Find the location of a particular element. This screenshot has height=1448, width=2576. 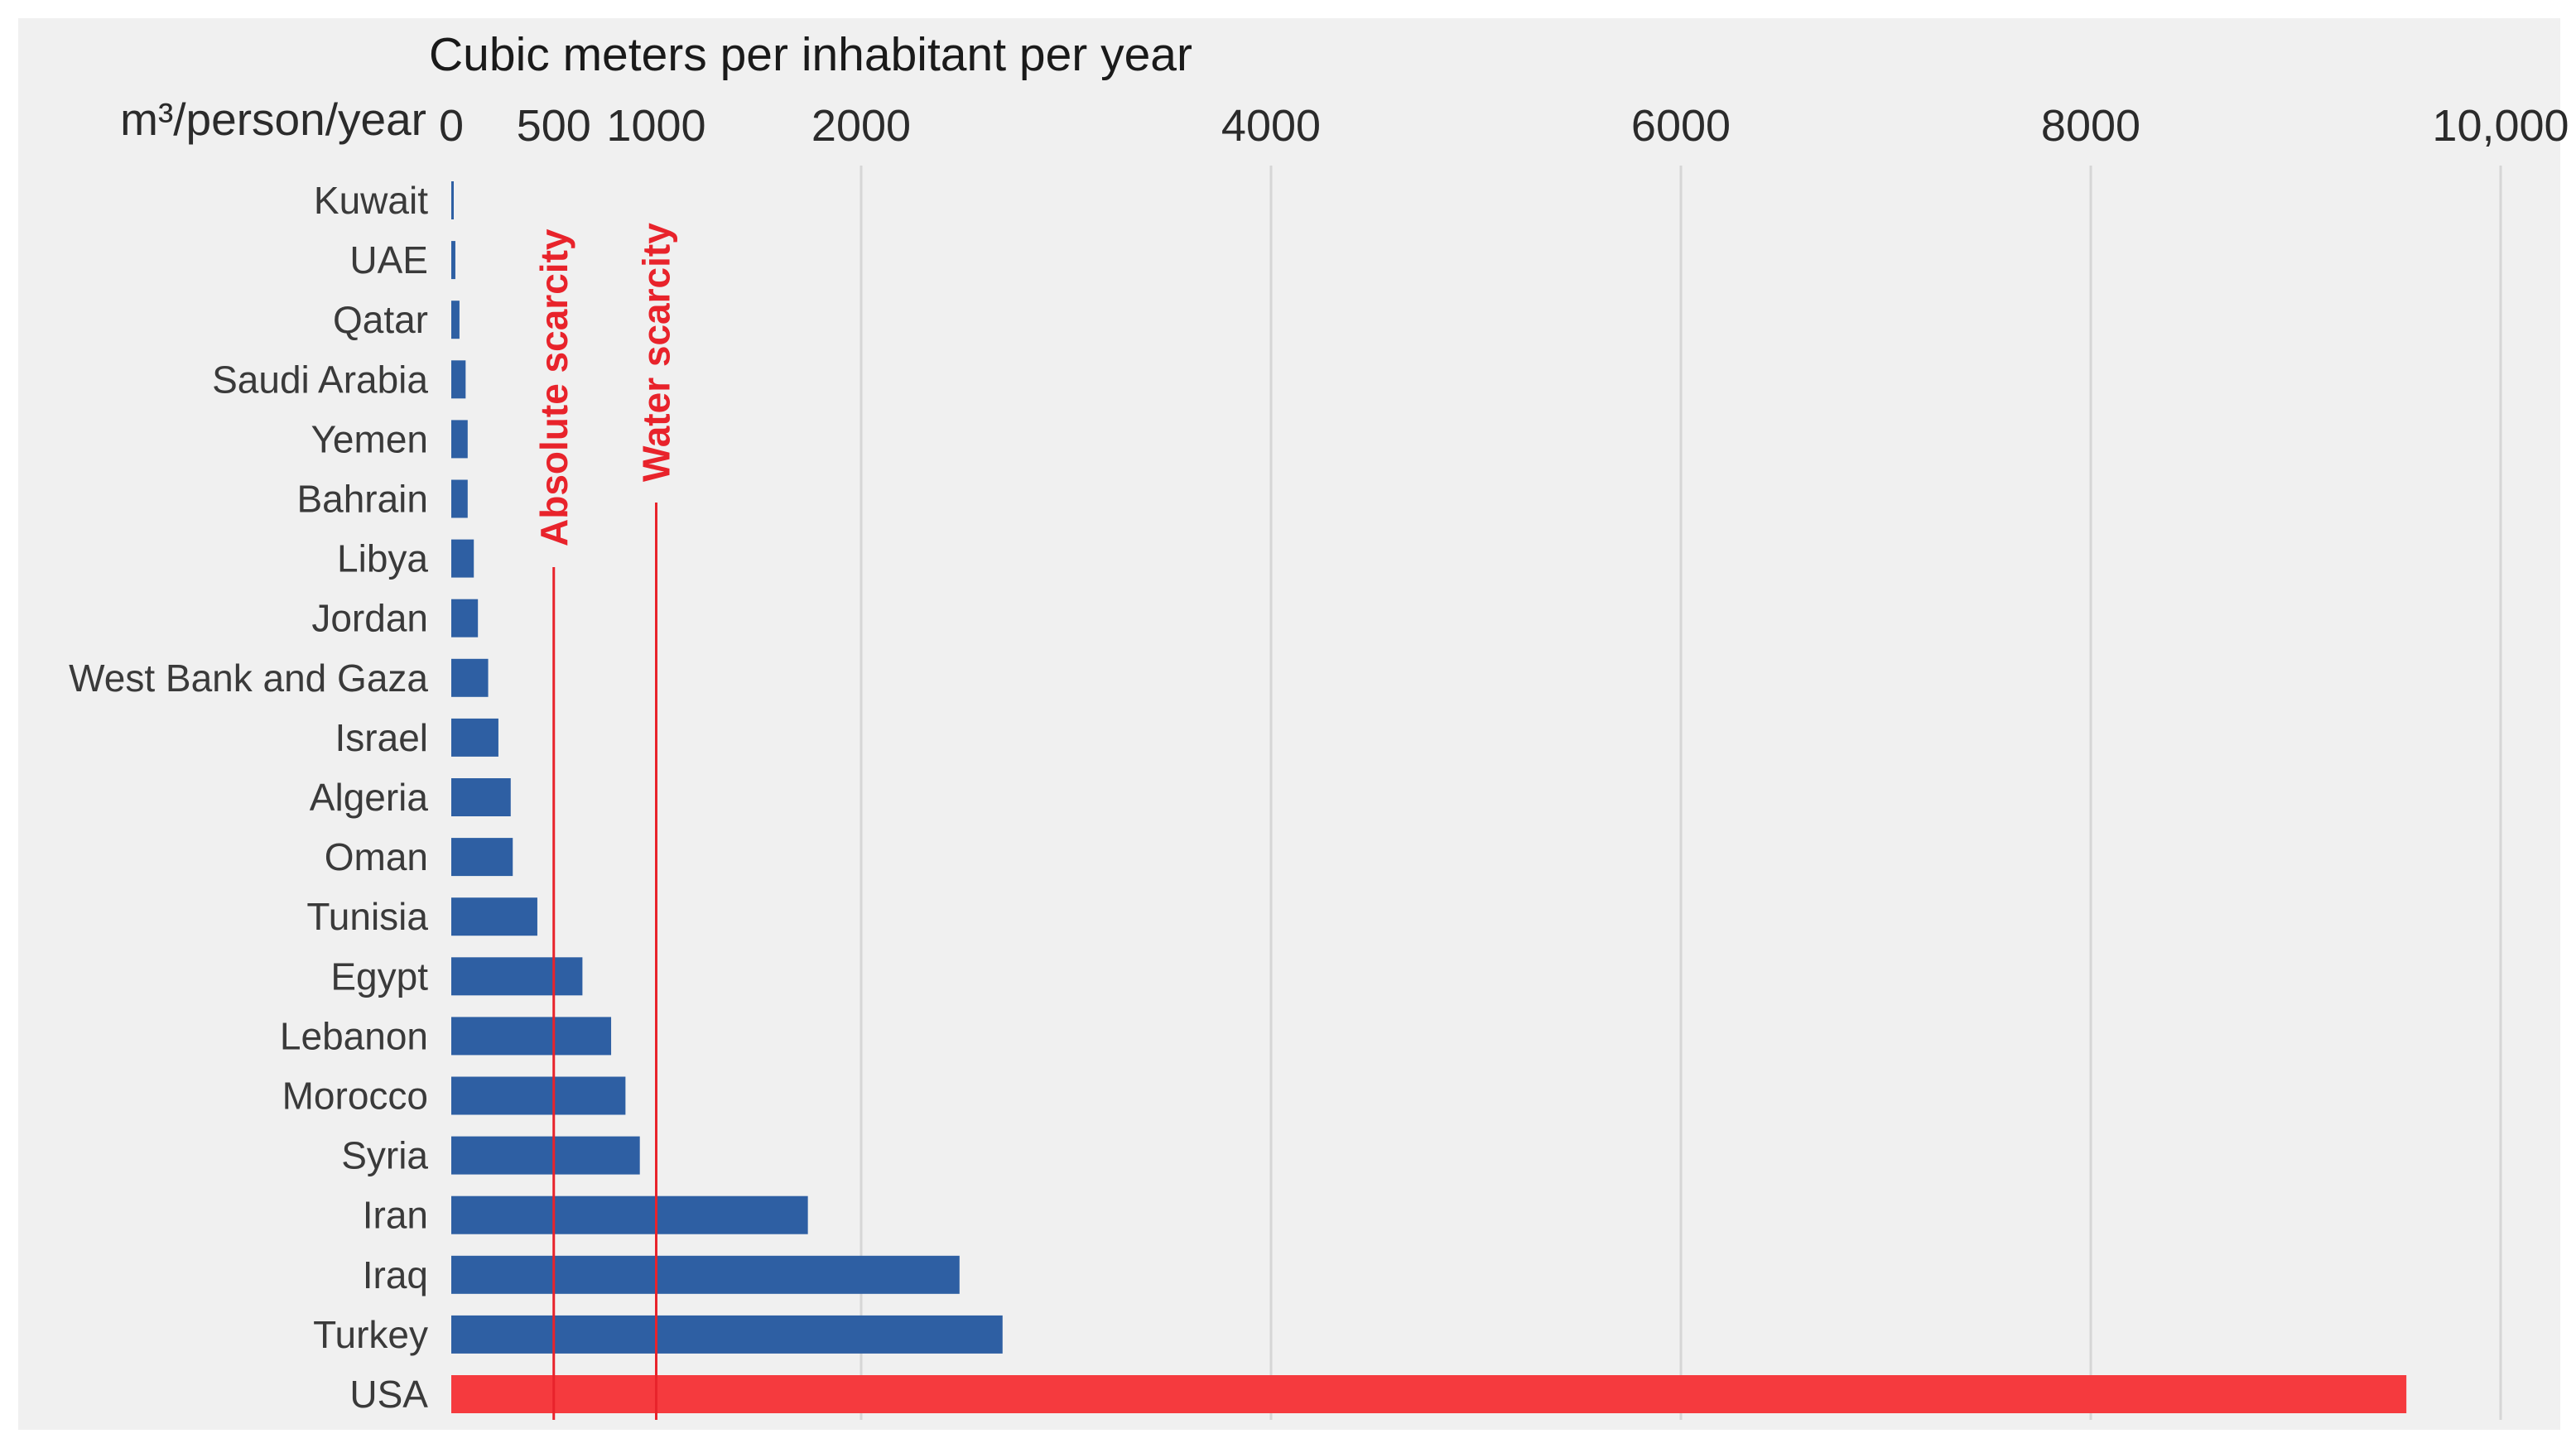

category-label: Bahrain is located at coordinates (362, 499).